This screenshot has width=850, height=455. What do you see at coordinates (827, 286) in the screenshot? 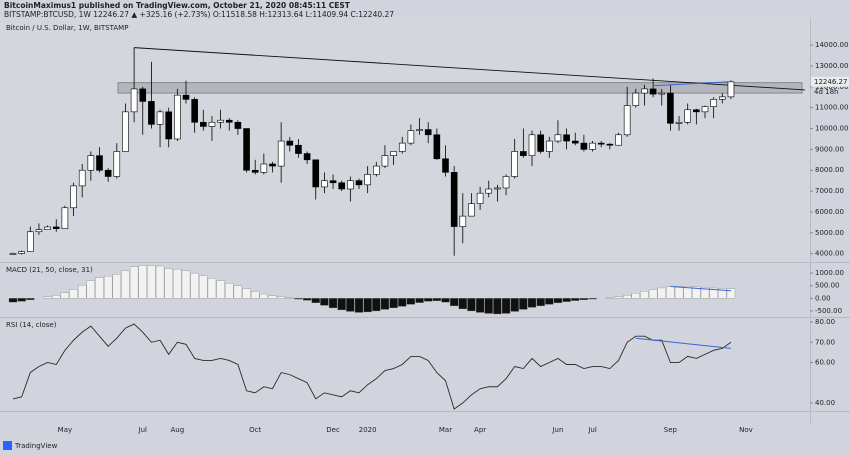
I see `y-tick-label: 500.00` at bounding box center [827, 286].